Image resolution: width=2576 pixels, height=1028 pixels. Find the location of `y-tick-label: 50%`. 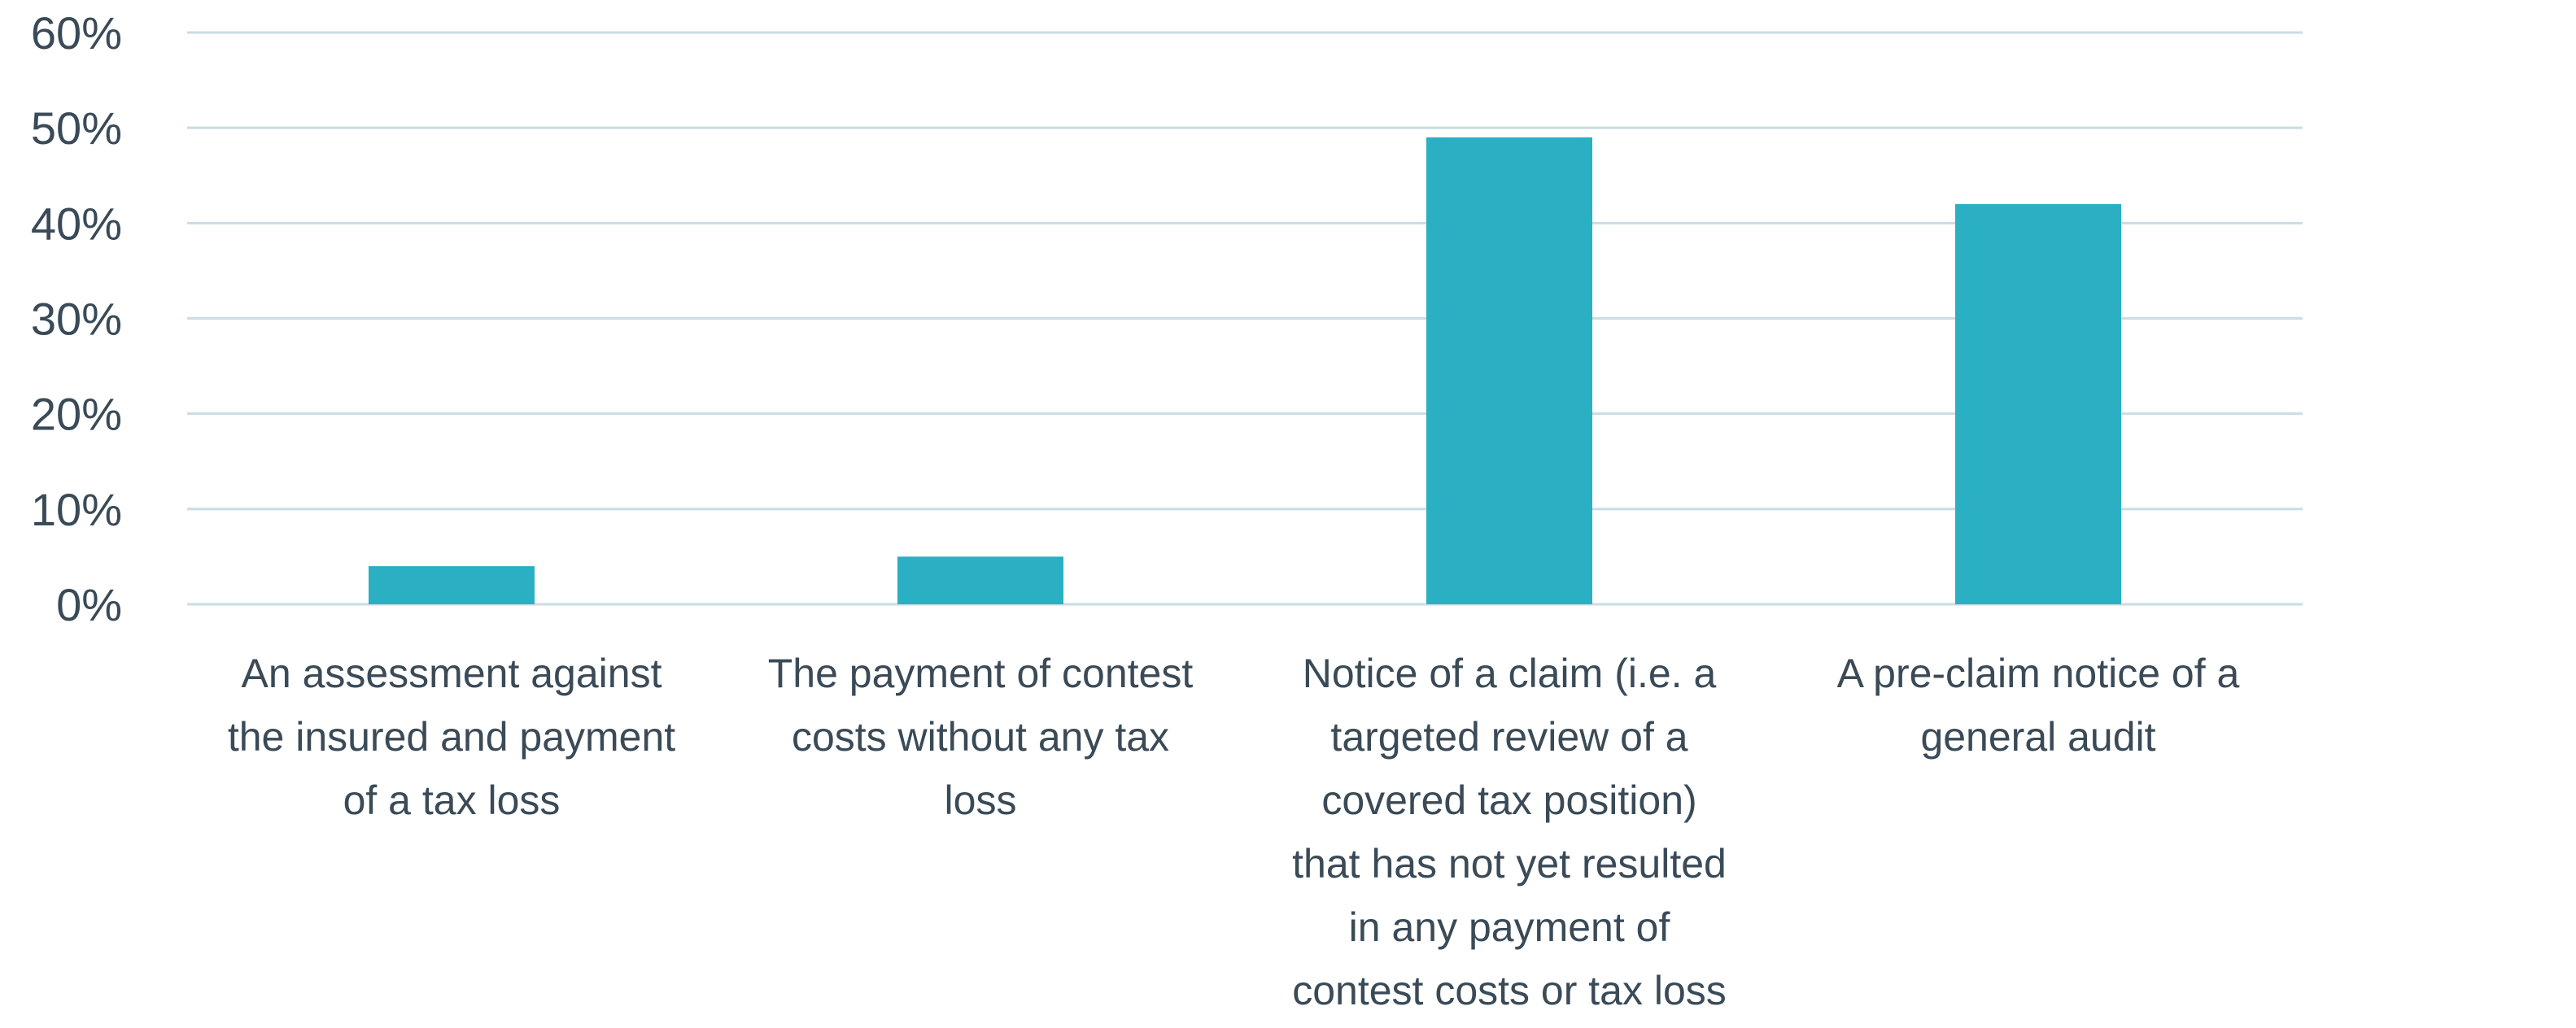

y-tick-label: 50% is located at coordinates (76, 128).